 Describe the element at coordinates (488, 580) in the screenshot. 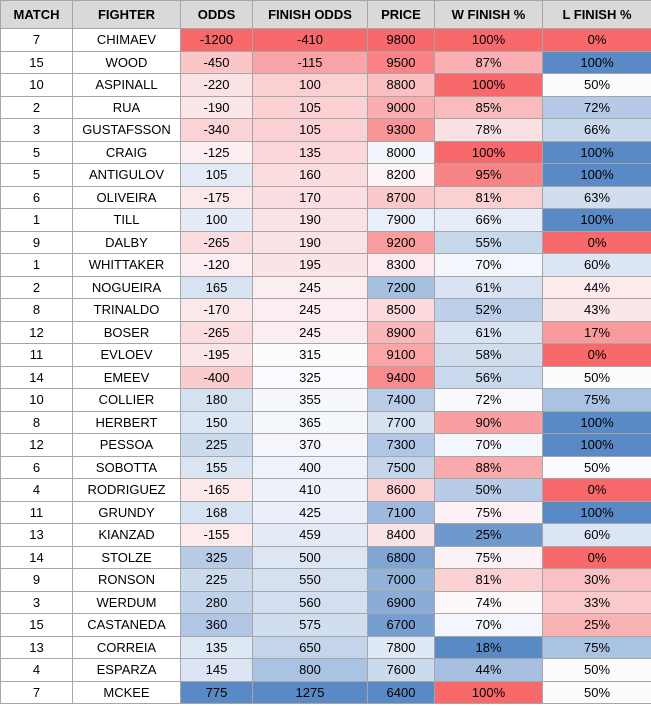

I see `table-cell: 81%` at that location.